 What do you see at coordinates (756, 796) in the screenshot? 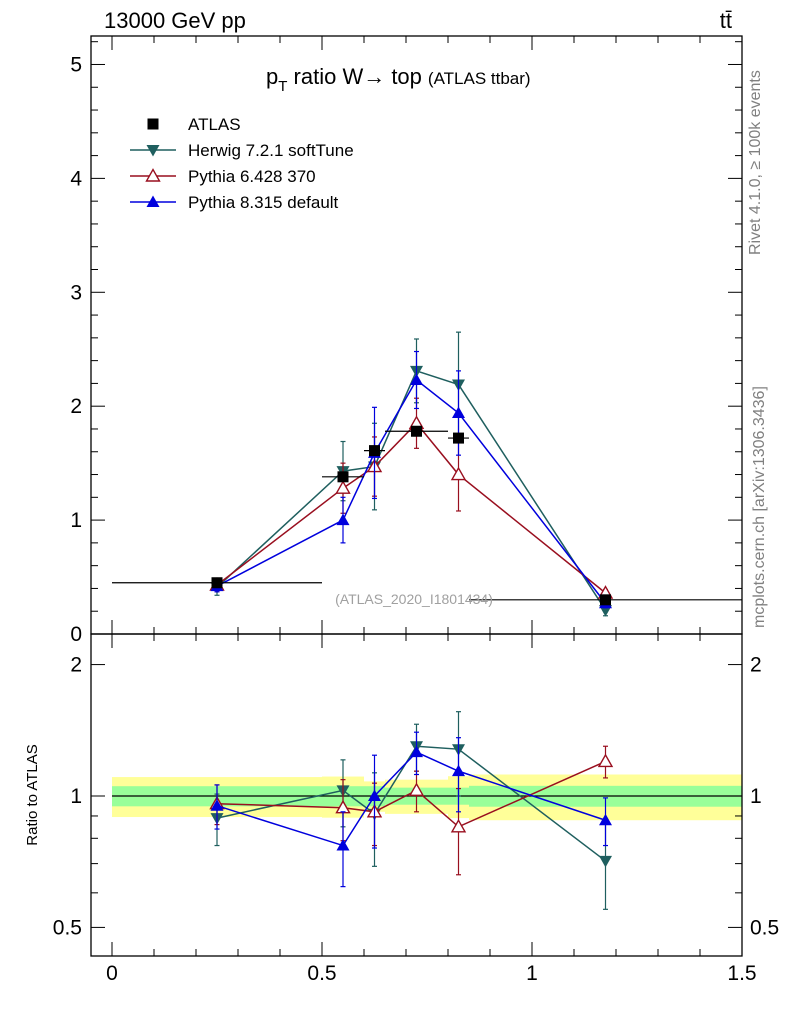
I see `y-tick-label-right: 1` at bounding box center [756, 796].